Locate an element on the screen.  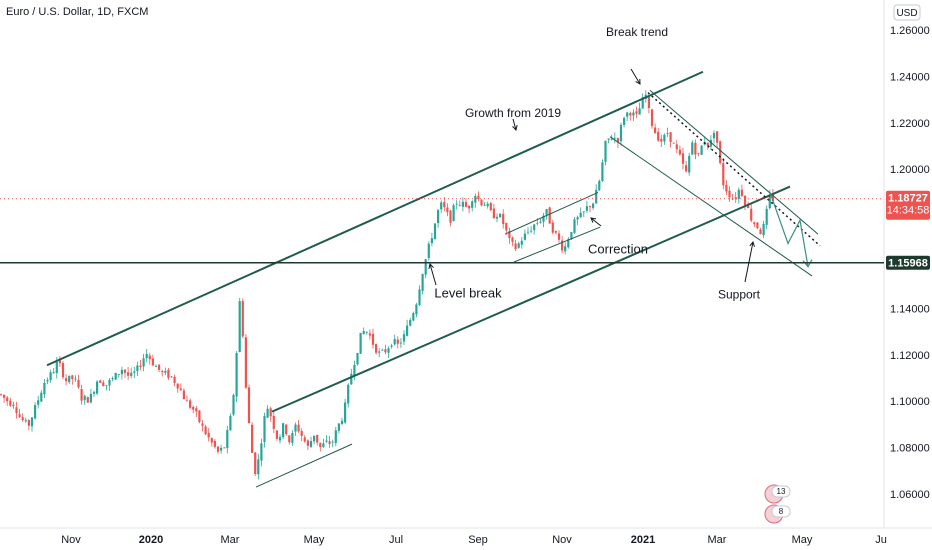
annotation-label: Correction is located at coordinates (618, 248).